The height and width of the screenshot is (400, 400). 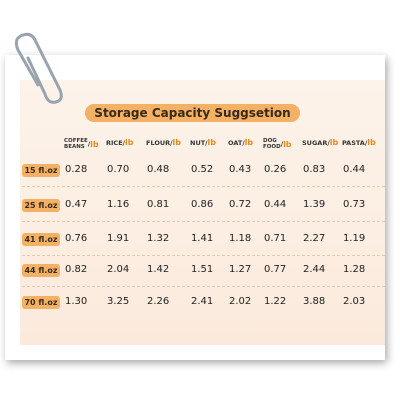 I want to click on cell: 1.42, so click(x=158, y=269).